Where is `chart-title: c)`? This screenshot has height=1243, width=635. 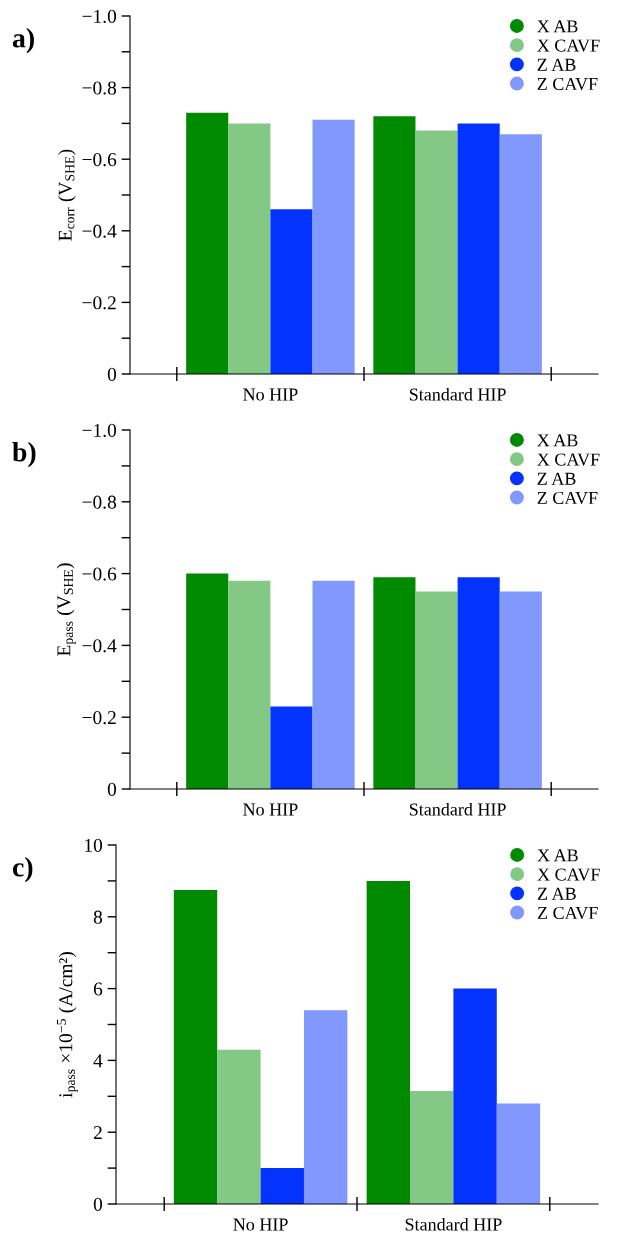
chart-title: c) is located at coordinates (22, 870).